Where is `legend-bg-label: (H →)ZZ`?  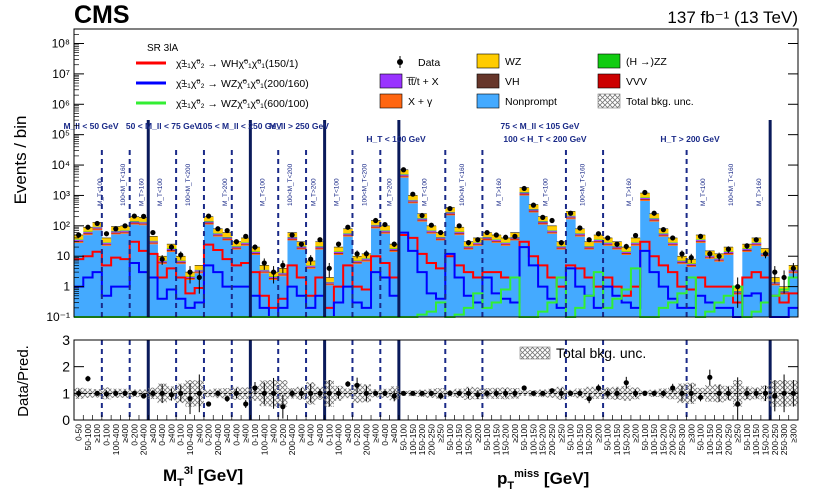 legend-bg-label: (H →)ZZ is located at coordinates (646, 62).